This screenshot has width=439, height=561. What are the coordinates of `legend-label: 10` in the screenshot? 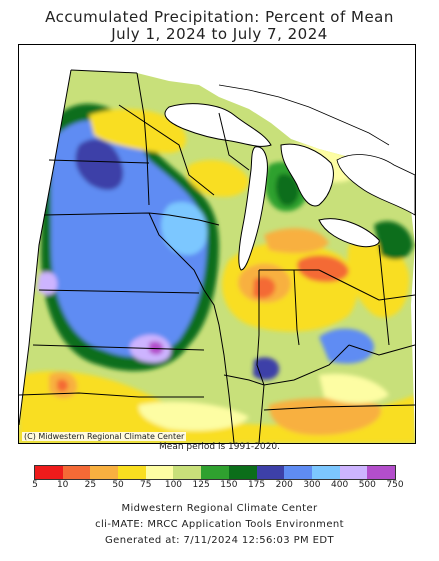 It's located at (62, 485).